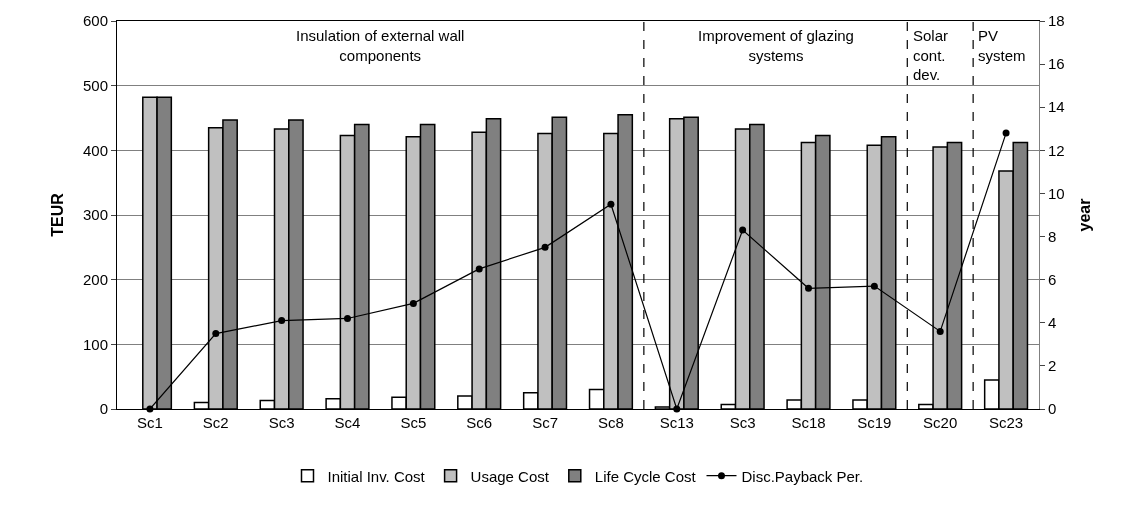  Describe the element at coordinates (1056, 107) in the screenshot. I see `y2-tick-label: 14` at that location.